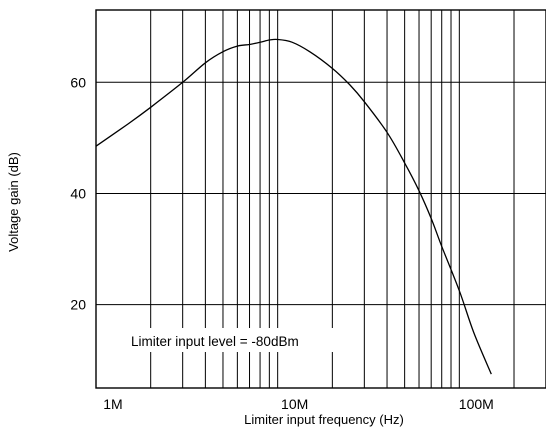 The image size is (546, 431). Describe the element at coordinates (215, 341) in the screenshot. I see `annotation-text: Limiter input level = -80dBm` at that location.